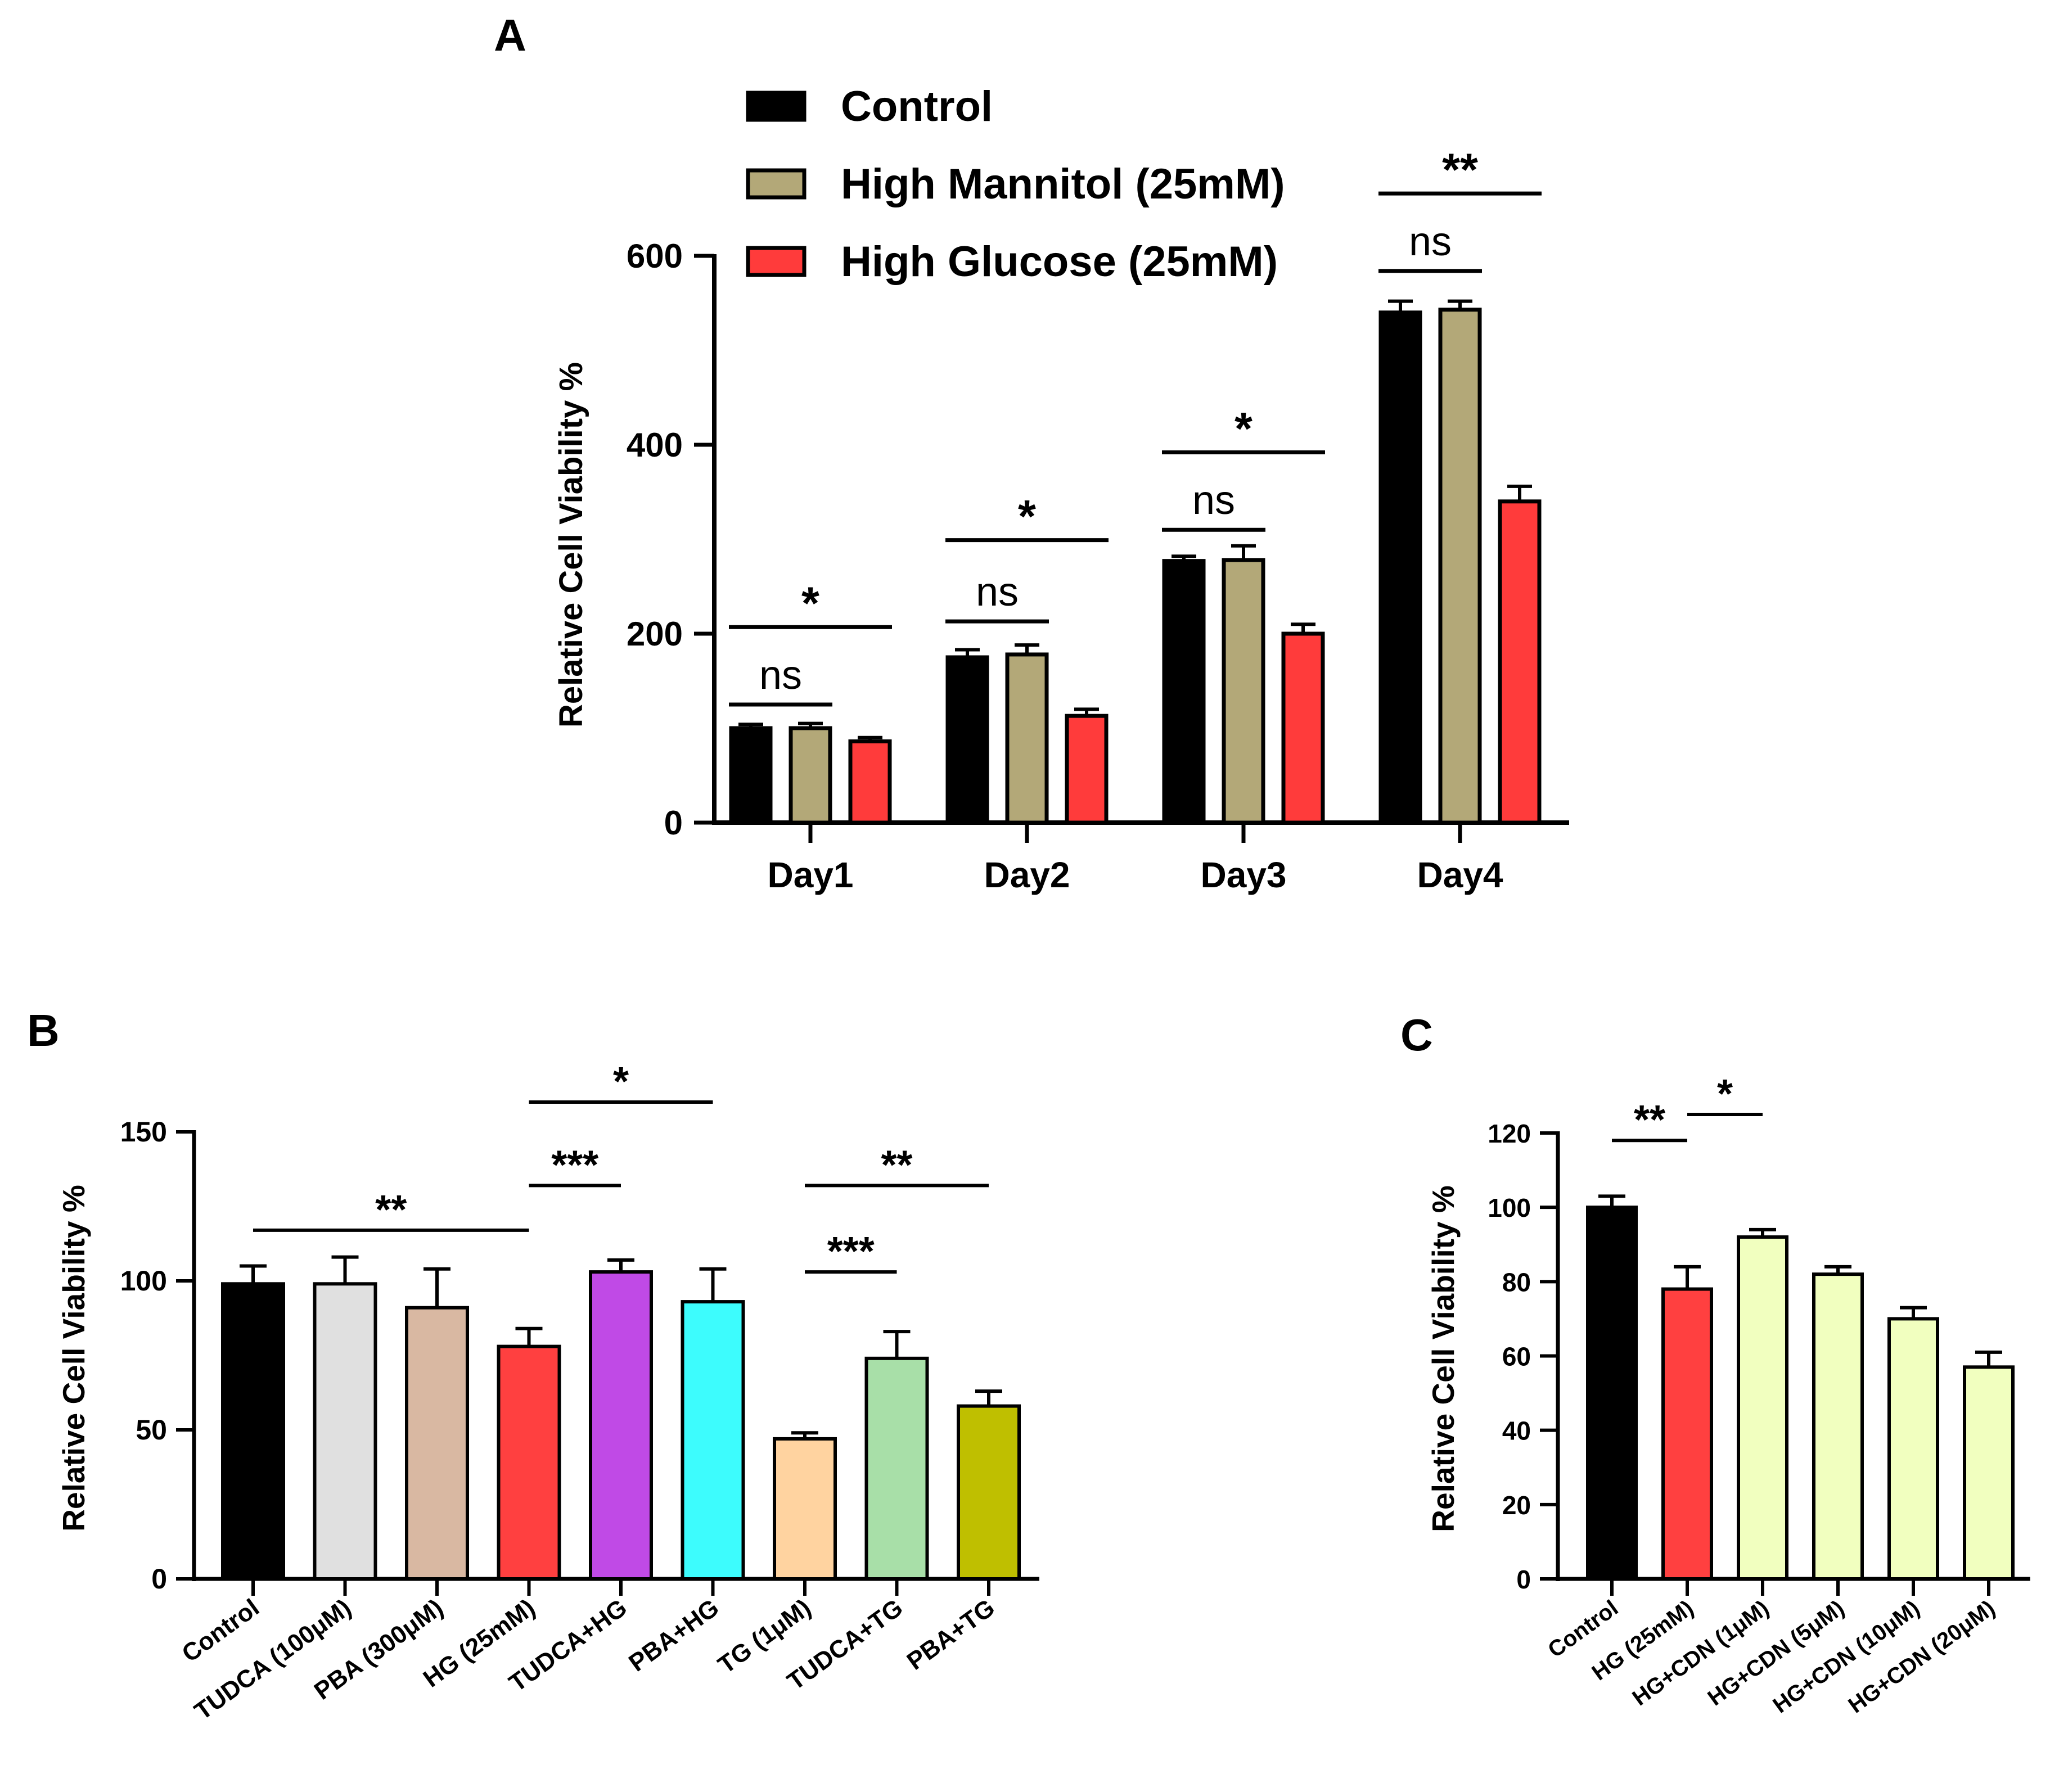 This screenshot has width=2050, height=1792. What do you see at coordinates (220, 1631) in the screenshot?
I see `x-tick-label: Control` at bounding box center [220, 1631].